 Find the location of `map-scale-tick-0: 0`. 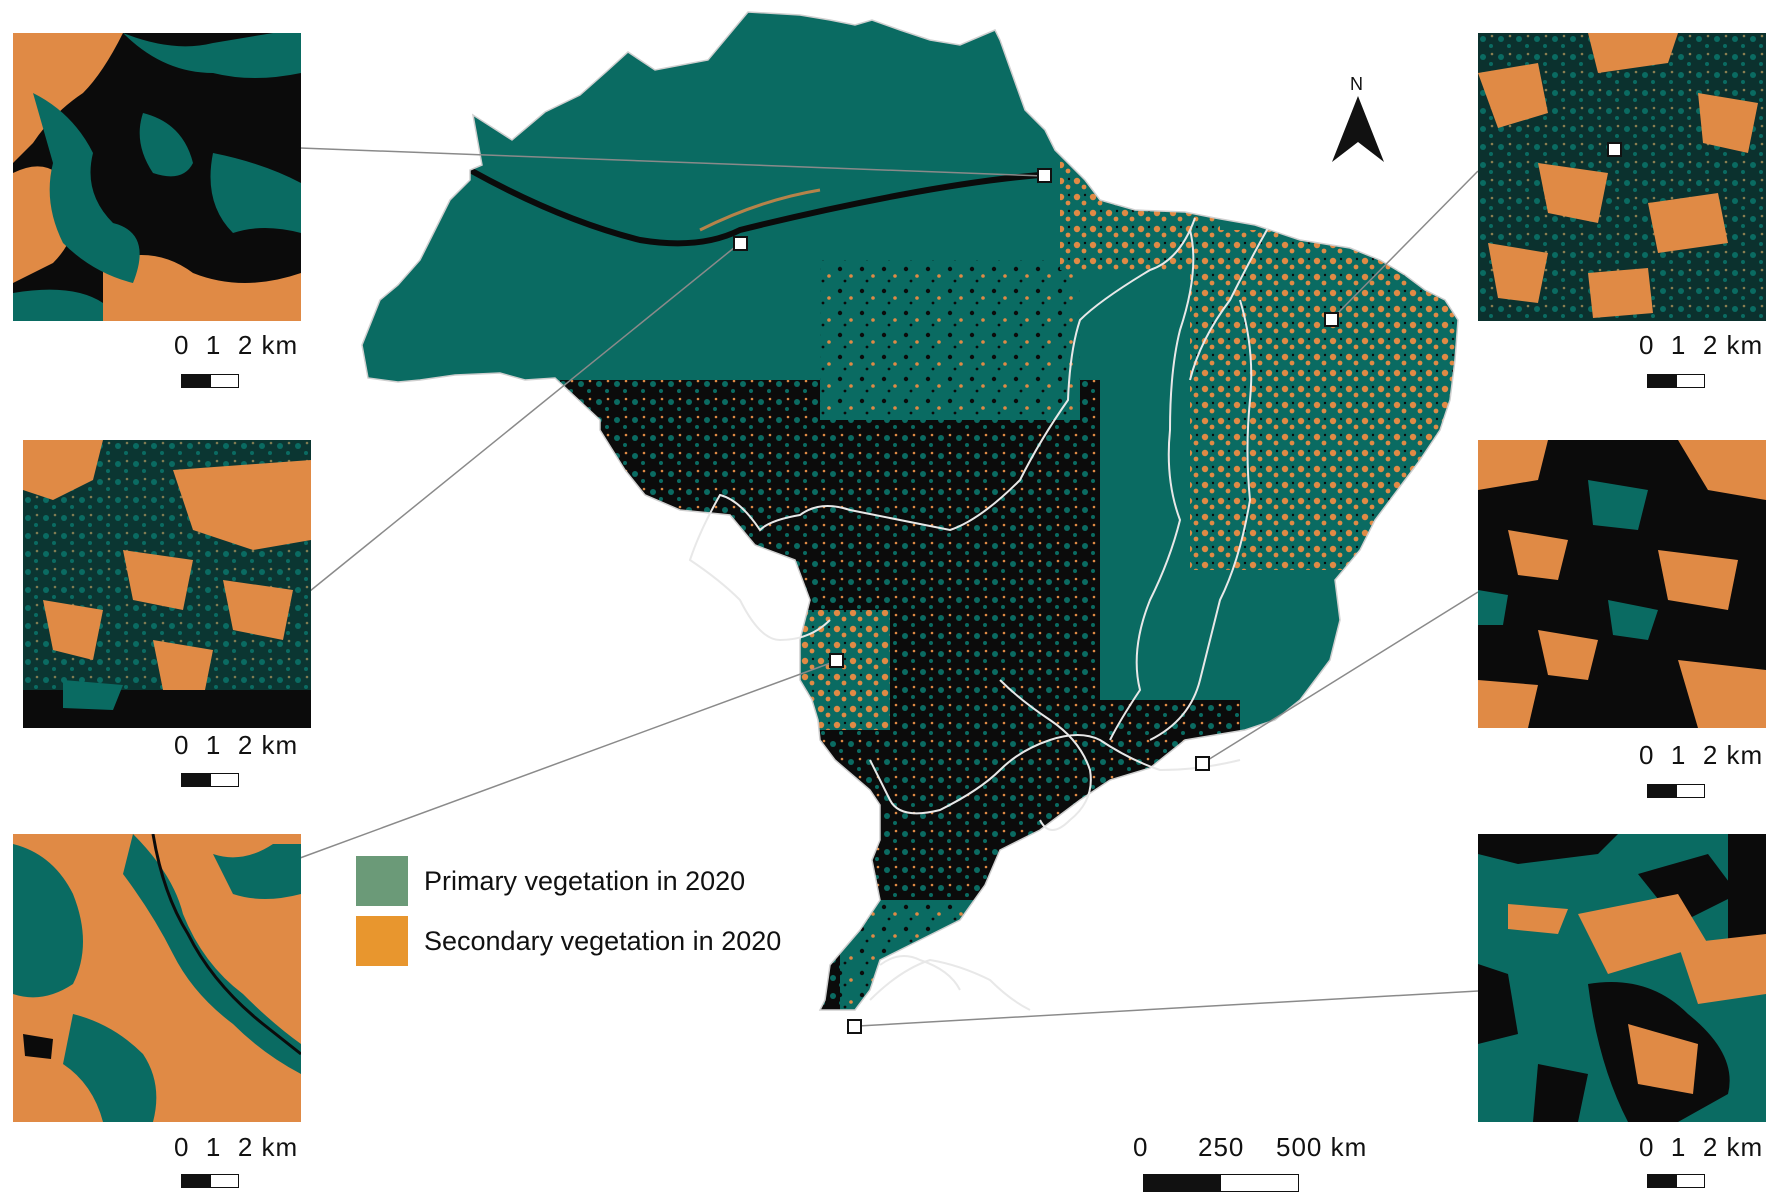

map-scale-tick-0: 0 is located at coordinates (1141, 1147).